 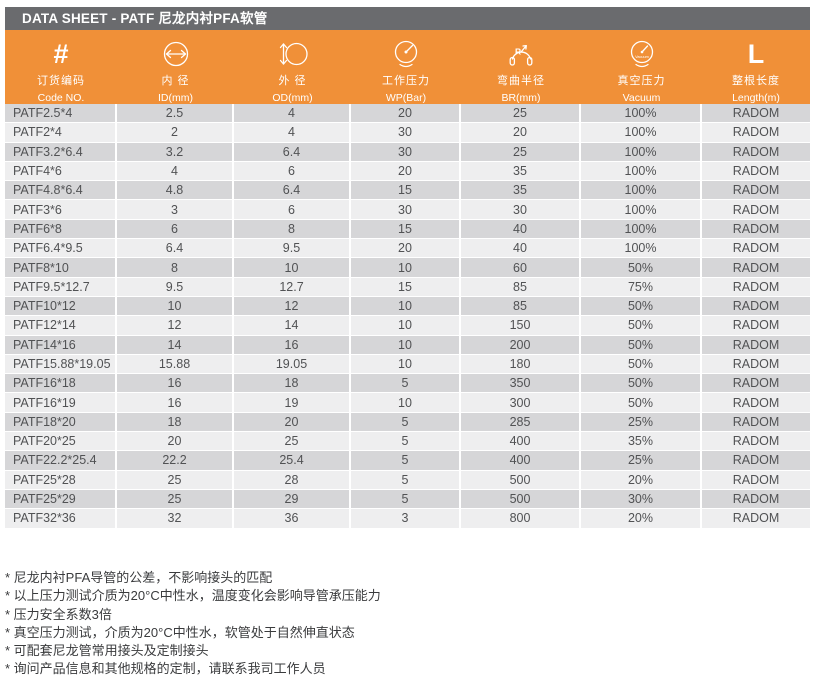 What do you see at coordinates (291, 460) in the screenshot?
I see `table-cell: 25.4` at bounding box center [291, 460].